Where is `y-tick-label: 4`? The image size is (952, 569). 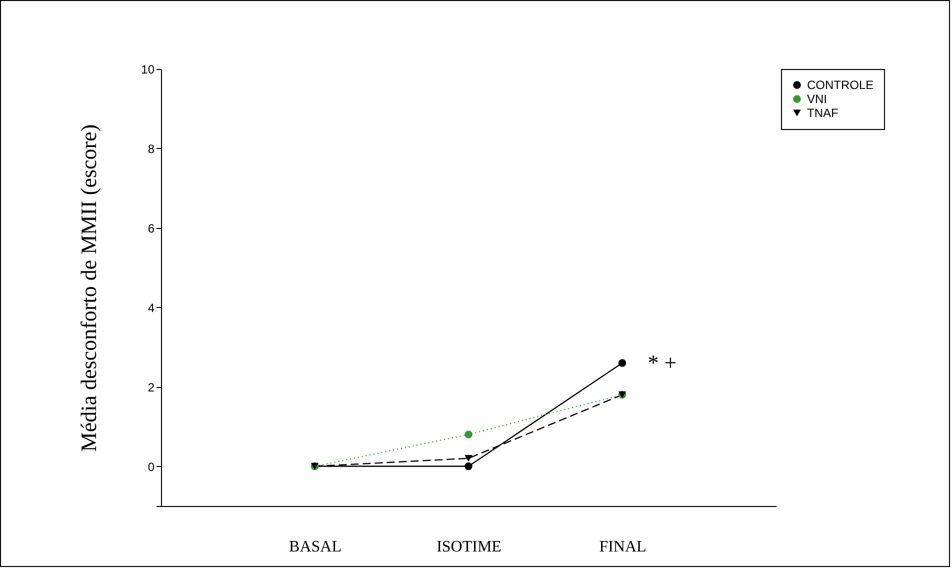 y-tick-label: 4 is located at coordinates (151, 307).